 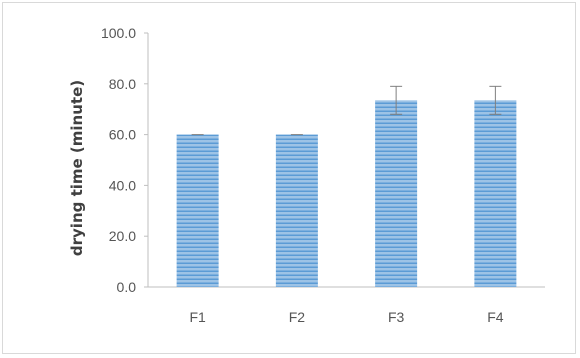 What do you see at coordinates (396, 193) in the screenshot?
I see `bar-f3` at bounding box center [396, 193].